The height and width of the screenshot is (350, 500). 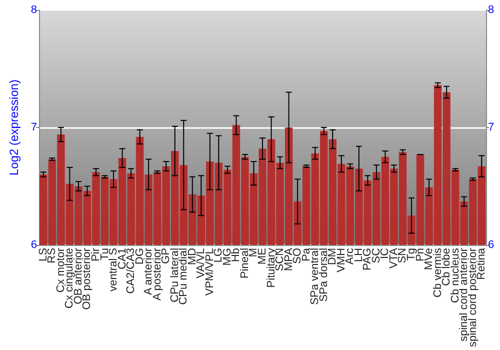 What do you see at coordinates (491, 10) in the screenshot?
I see `y2-tick-label: 8` at bounding box center [491, 10].